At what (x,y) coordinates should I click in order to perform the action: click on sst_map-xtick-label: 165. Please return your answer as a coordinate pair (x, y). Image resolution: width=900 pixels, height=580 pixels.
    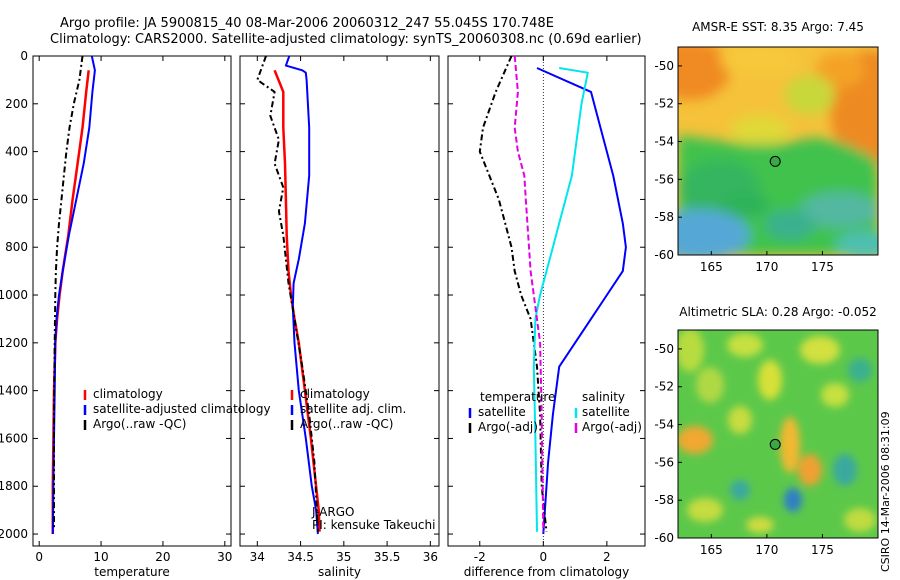
    Looking at the image, I should click on (711, 267).